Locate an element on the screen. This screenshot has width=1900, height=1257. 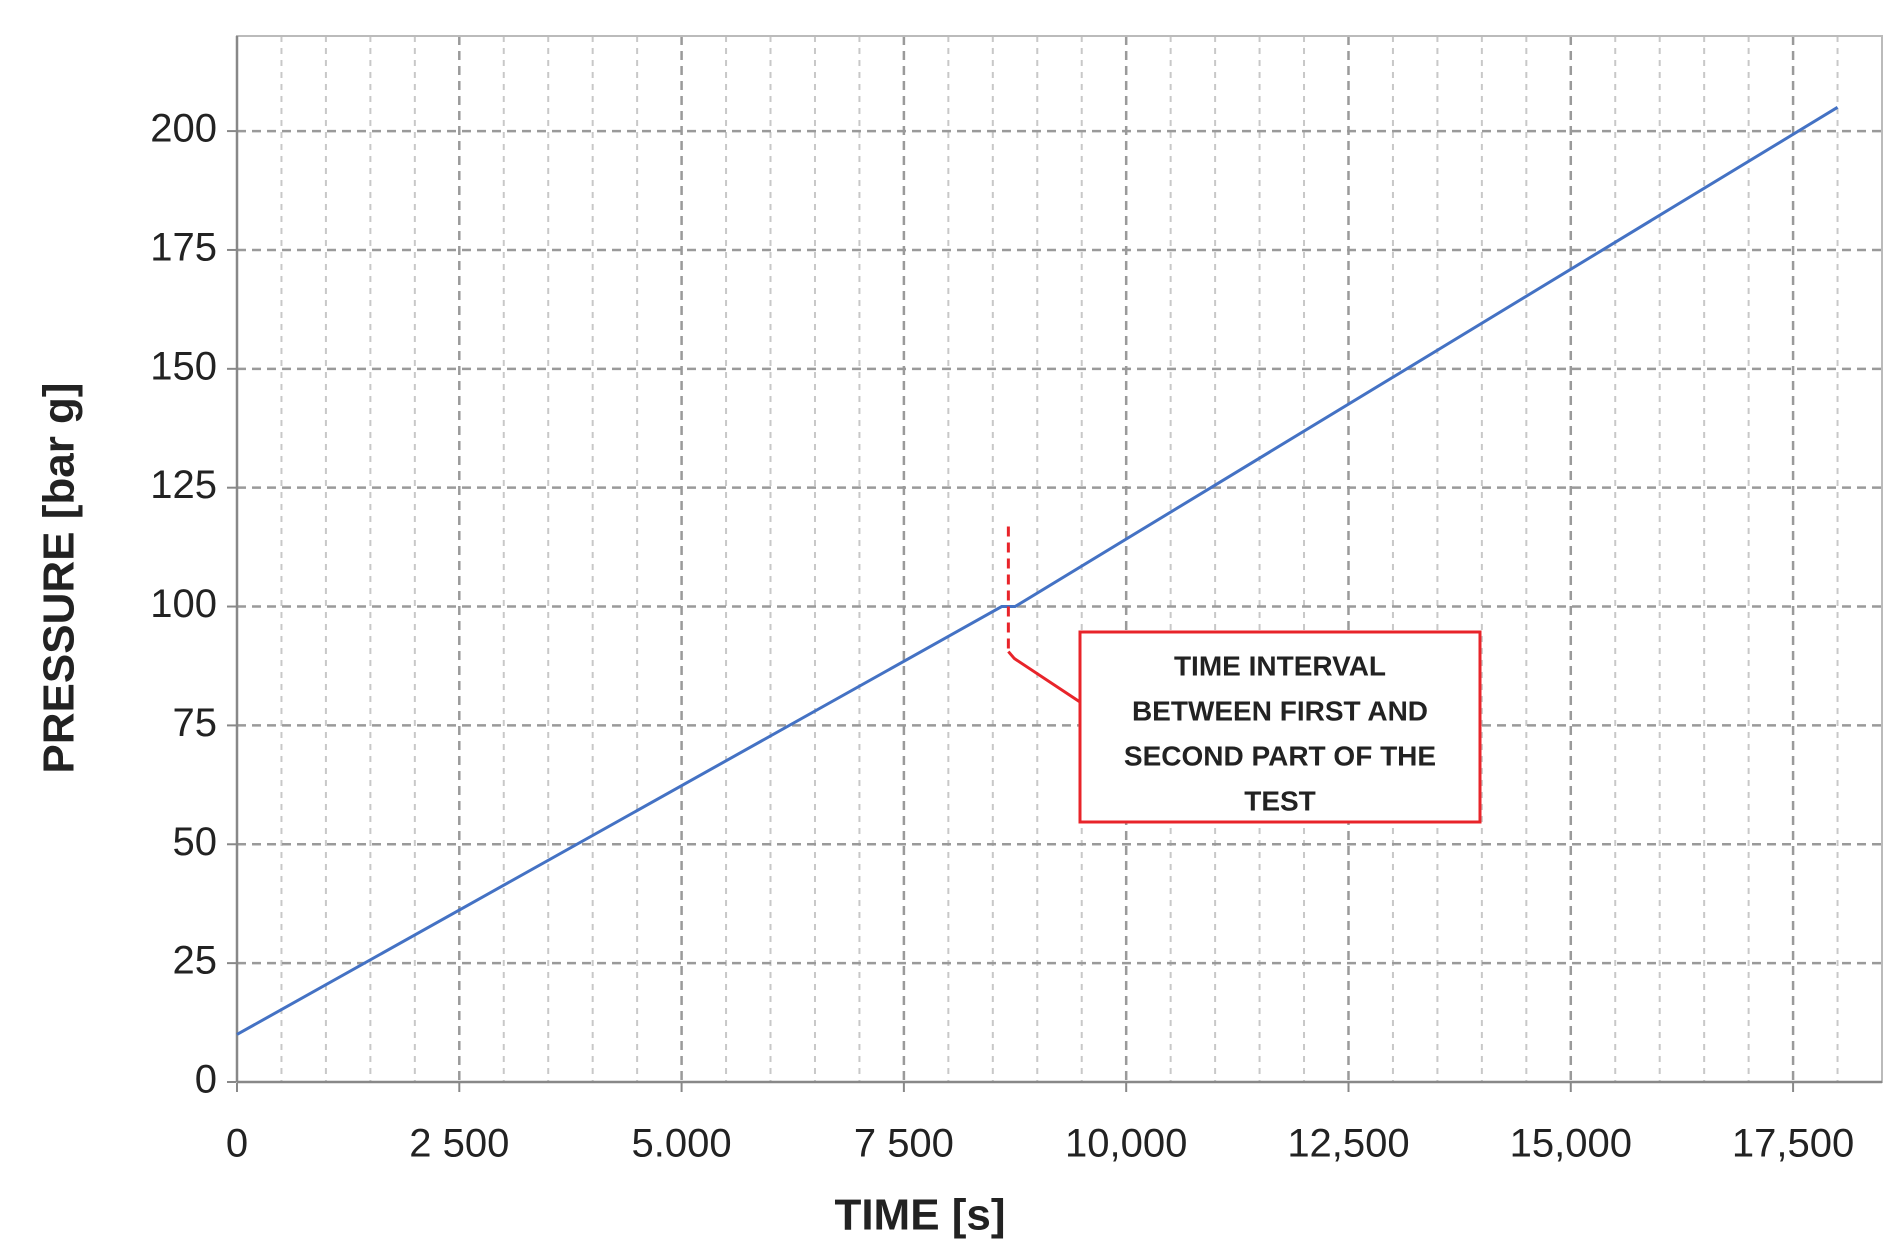
annotation-text: BETWEEN FIRST AND is located at coordinates (1280, 710).